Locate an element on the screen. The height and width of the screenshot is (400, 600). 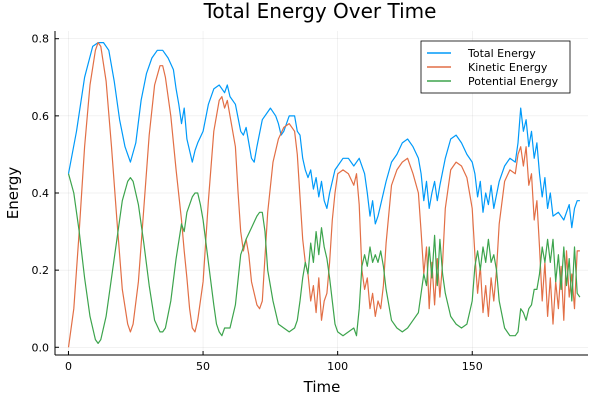
x-axis-label: Time is located at coordinates (322, 387).